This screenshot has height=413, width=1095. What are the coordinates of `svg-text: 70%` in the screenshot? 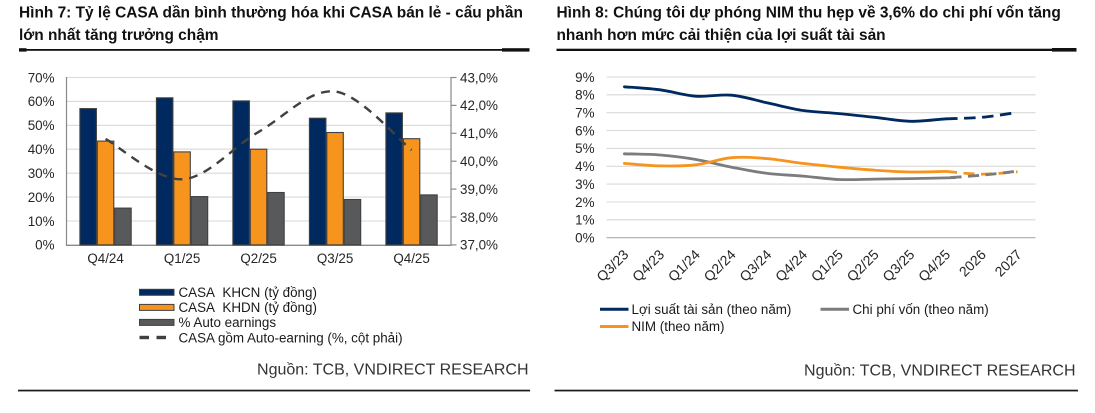 It's located at (41, 77).